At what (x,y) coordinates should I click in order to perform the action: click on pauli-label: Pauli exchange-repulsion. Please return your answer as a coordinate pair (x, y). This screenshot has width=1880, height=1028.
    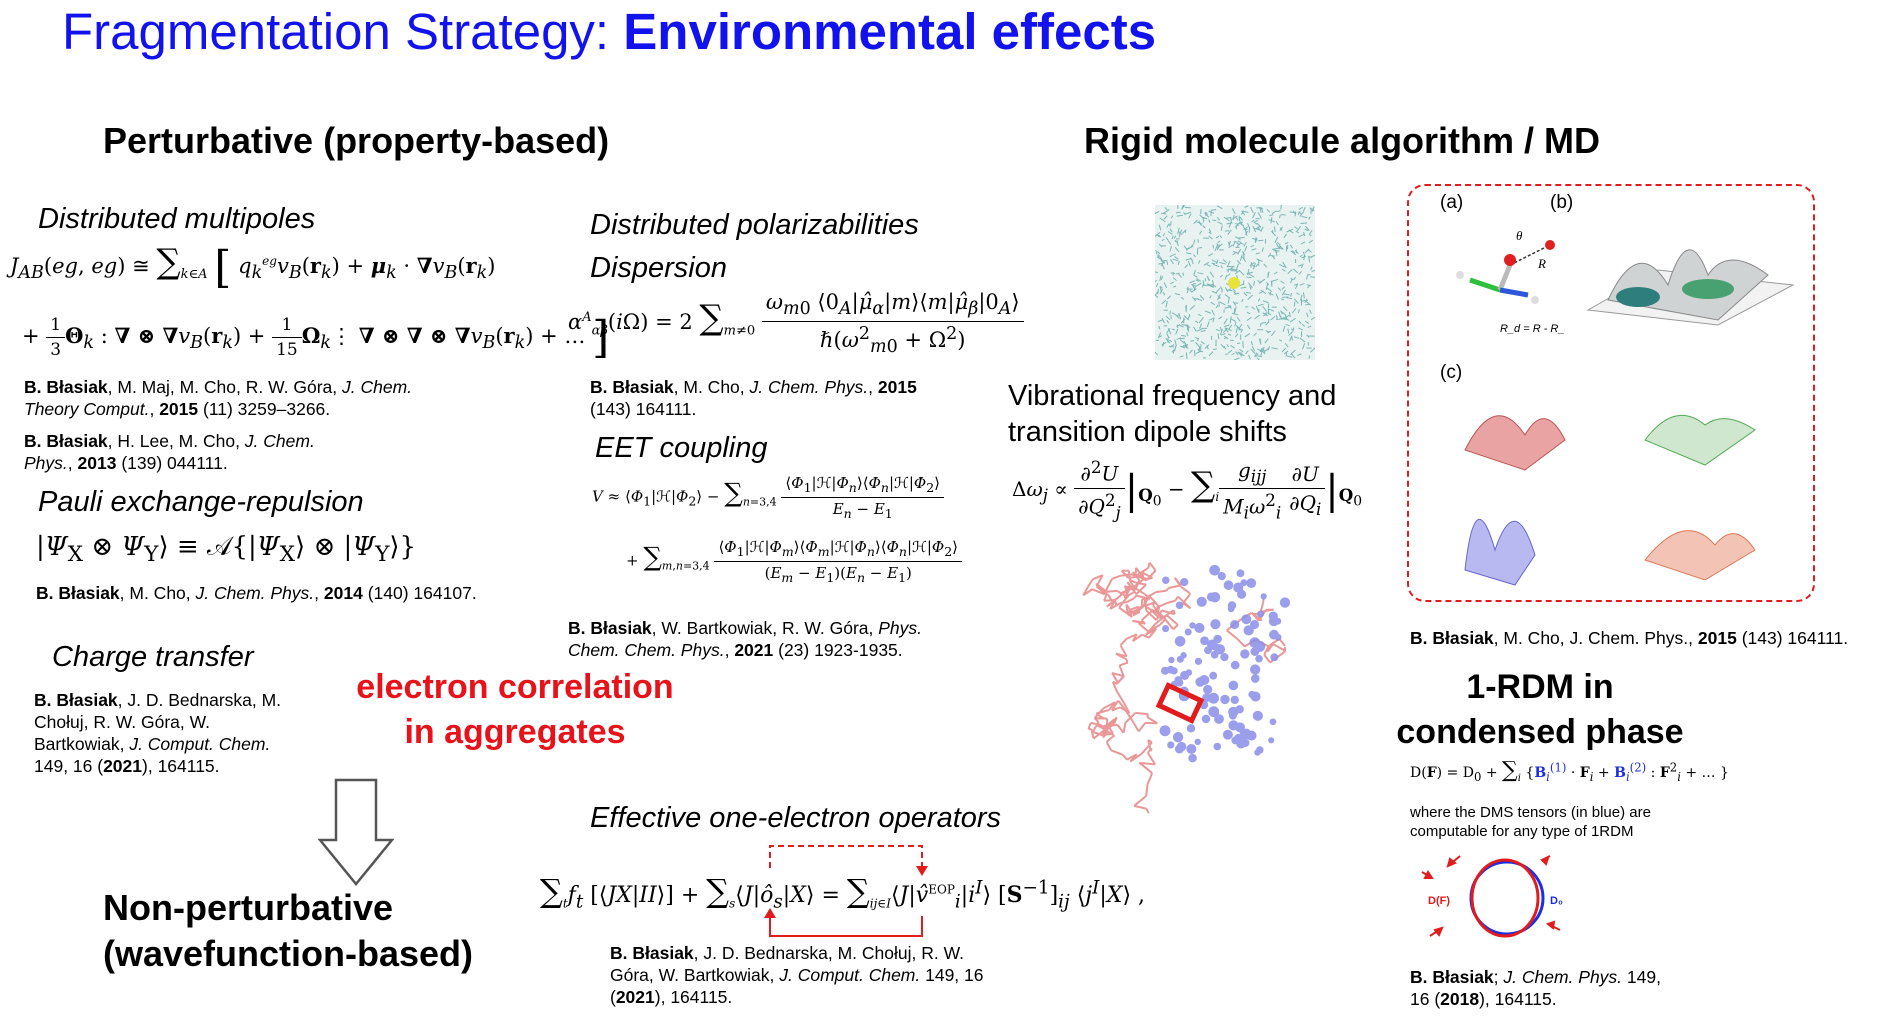
    Looking at the image, I should click on (201, 502).